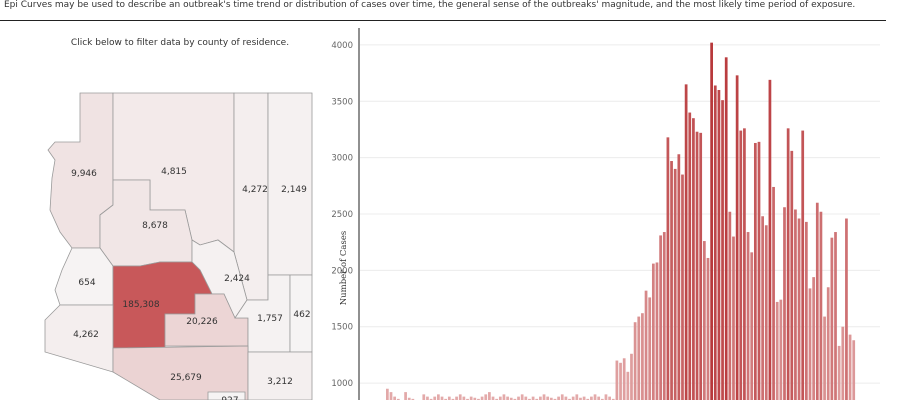  I want to click on county-cochise, so click(280, 375).